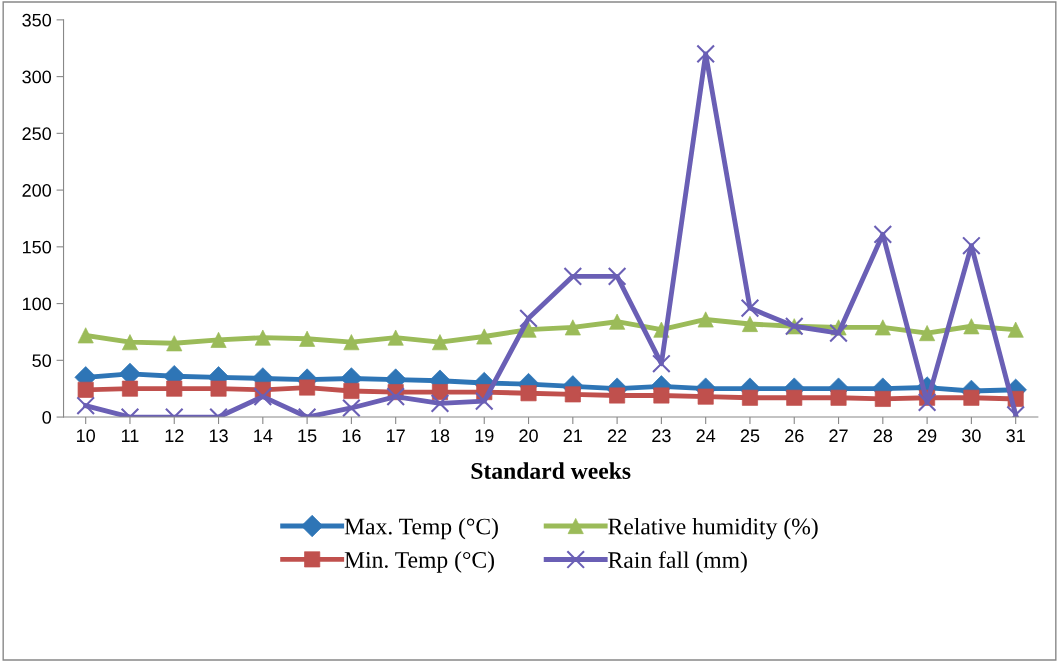  What do you see at coordinates (883, 436) in the screenshot?
I see `x-tick-label: 28` at bounding box center [883, 436].